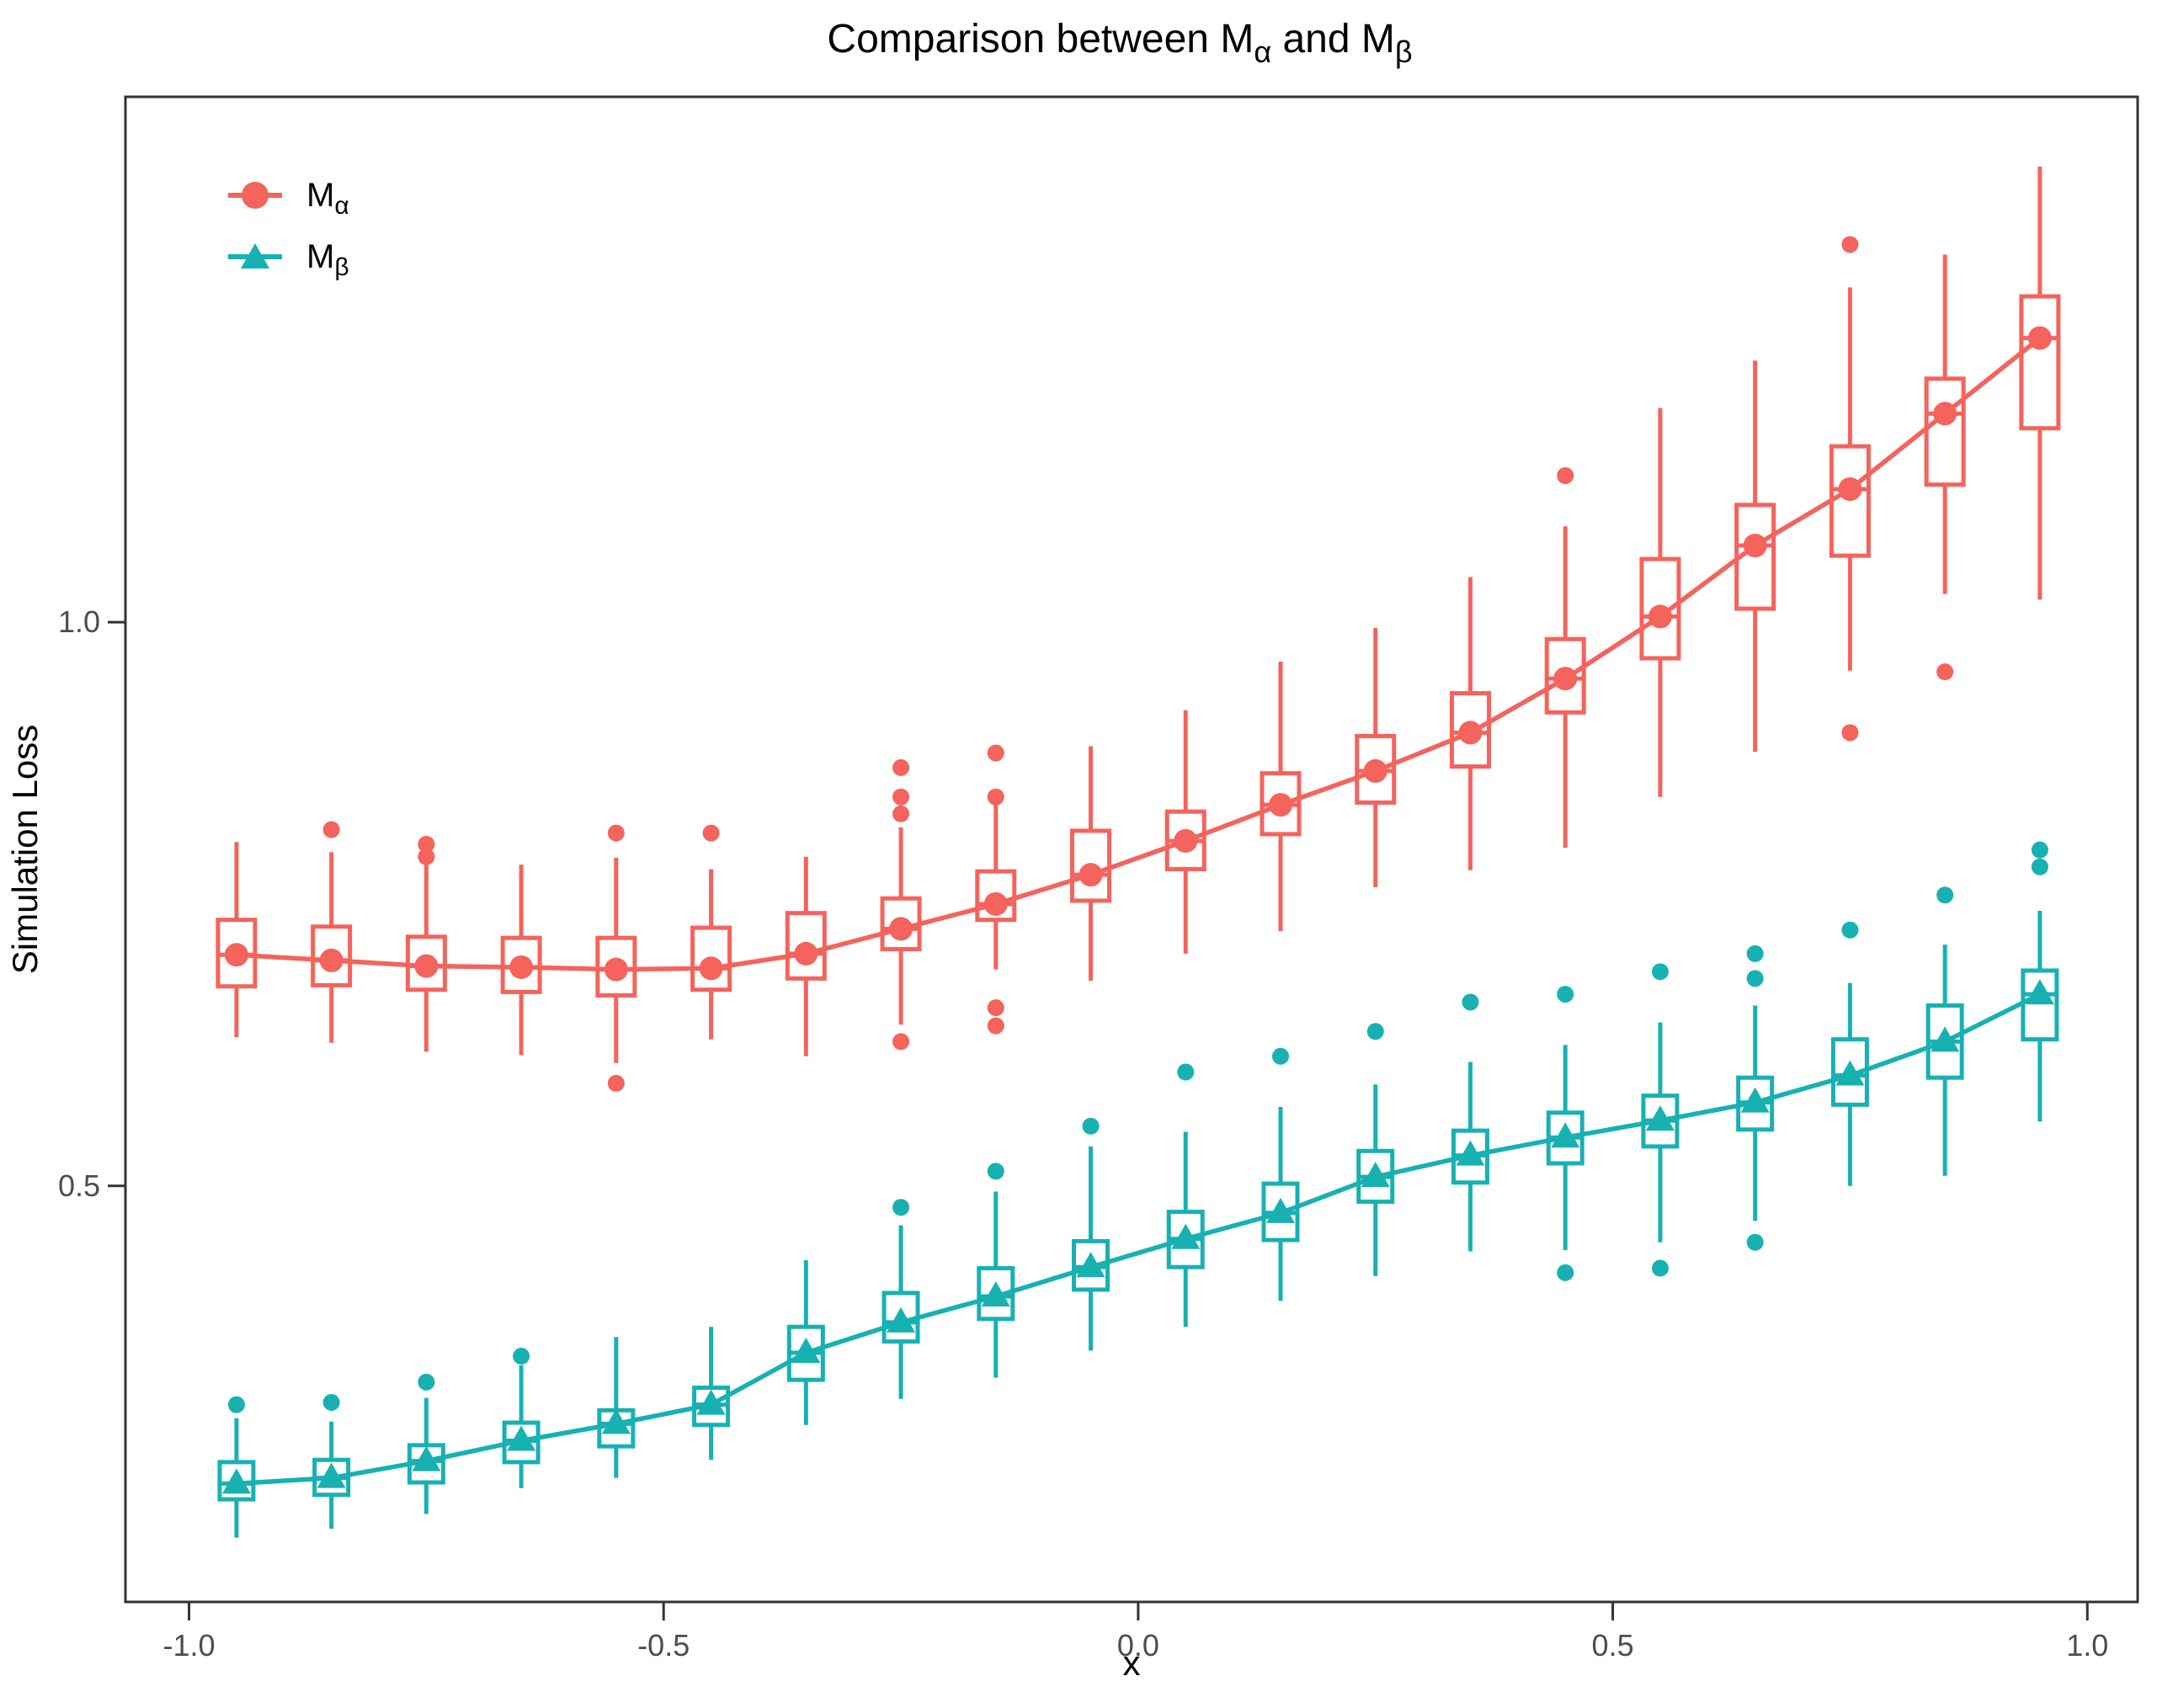 Image resolution: width=2157 pixels, height=1708 pixels. I want to click on chart-title: Comparison between Mα and Mβ, so click(1119, 43).